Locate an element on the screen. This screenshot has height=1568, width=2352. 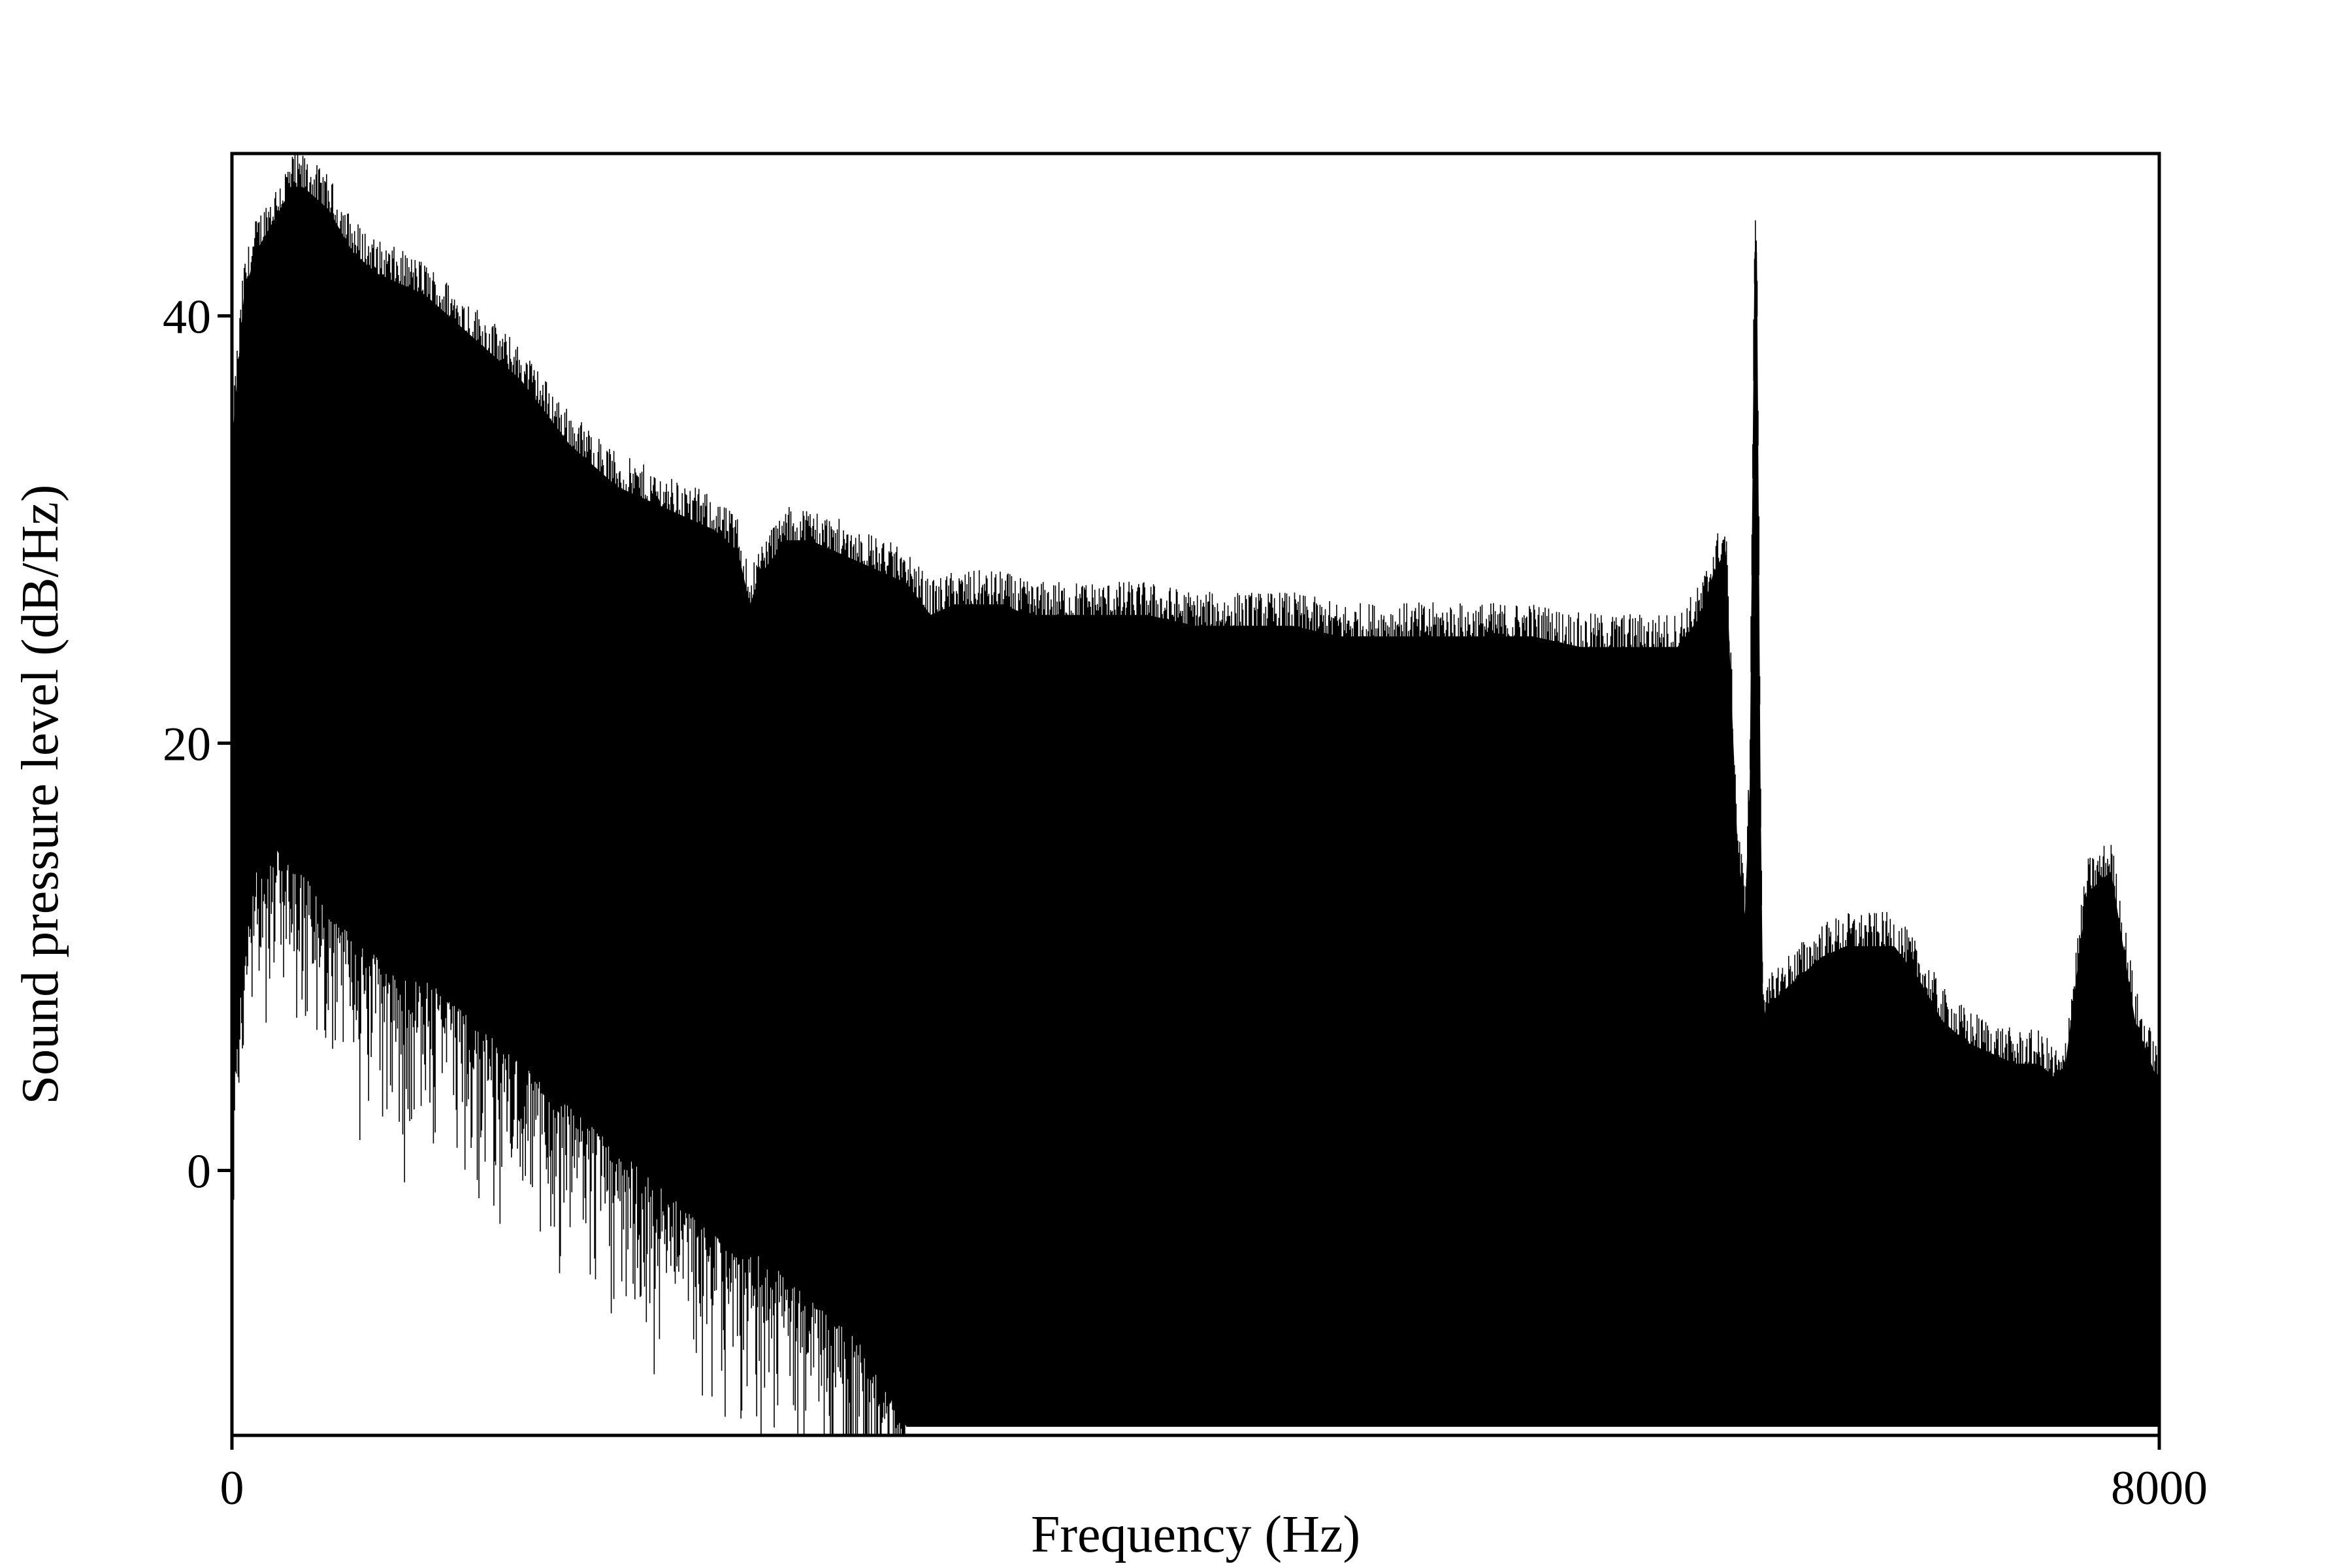
y-axis: 0 20 40 is located at coordinates (197, 745).